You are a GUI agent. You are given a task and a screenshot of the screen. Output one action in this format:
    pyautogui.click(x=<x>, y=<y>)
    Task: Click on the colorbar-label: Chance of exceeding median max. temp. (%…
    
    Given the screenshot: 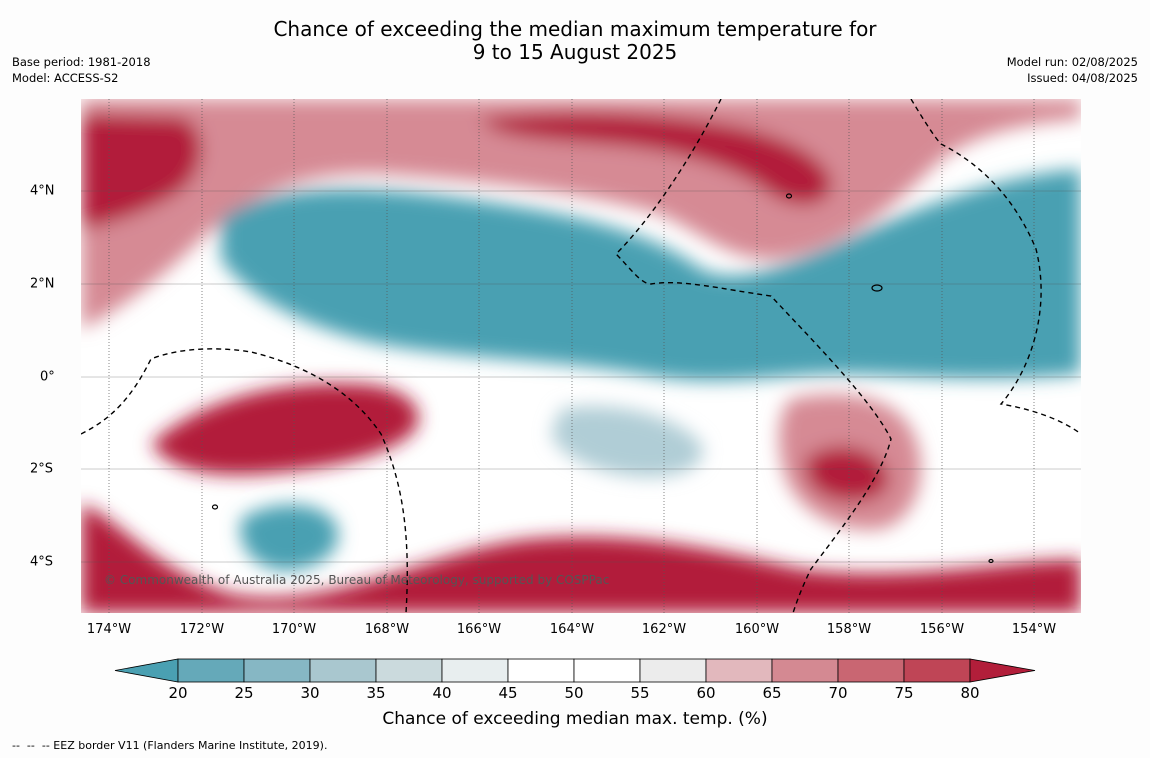 What is the action you would take?
    pyautogui.click(x=575, y=719)
    